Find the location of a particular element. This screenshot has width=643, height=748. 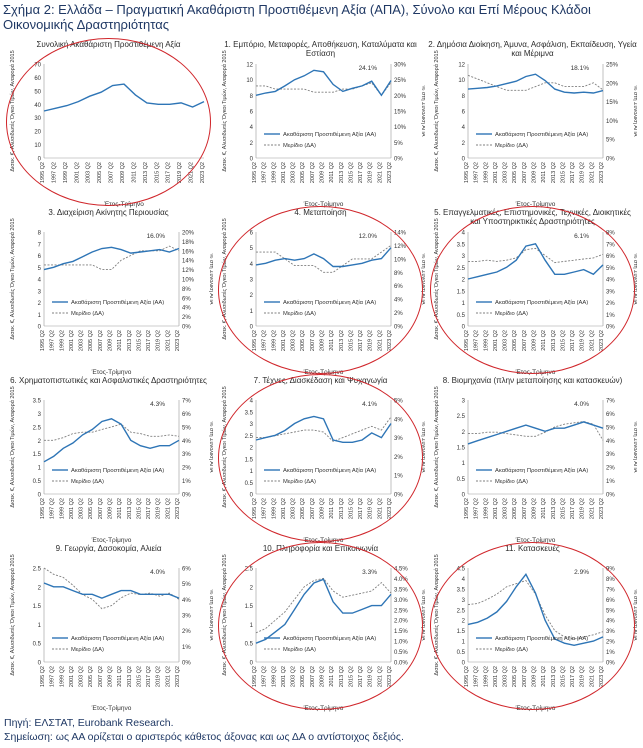

y-tick-label: 2.5 is located at coordinates (37, 570).